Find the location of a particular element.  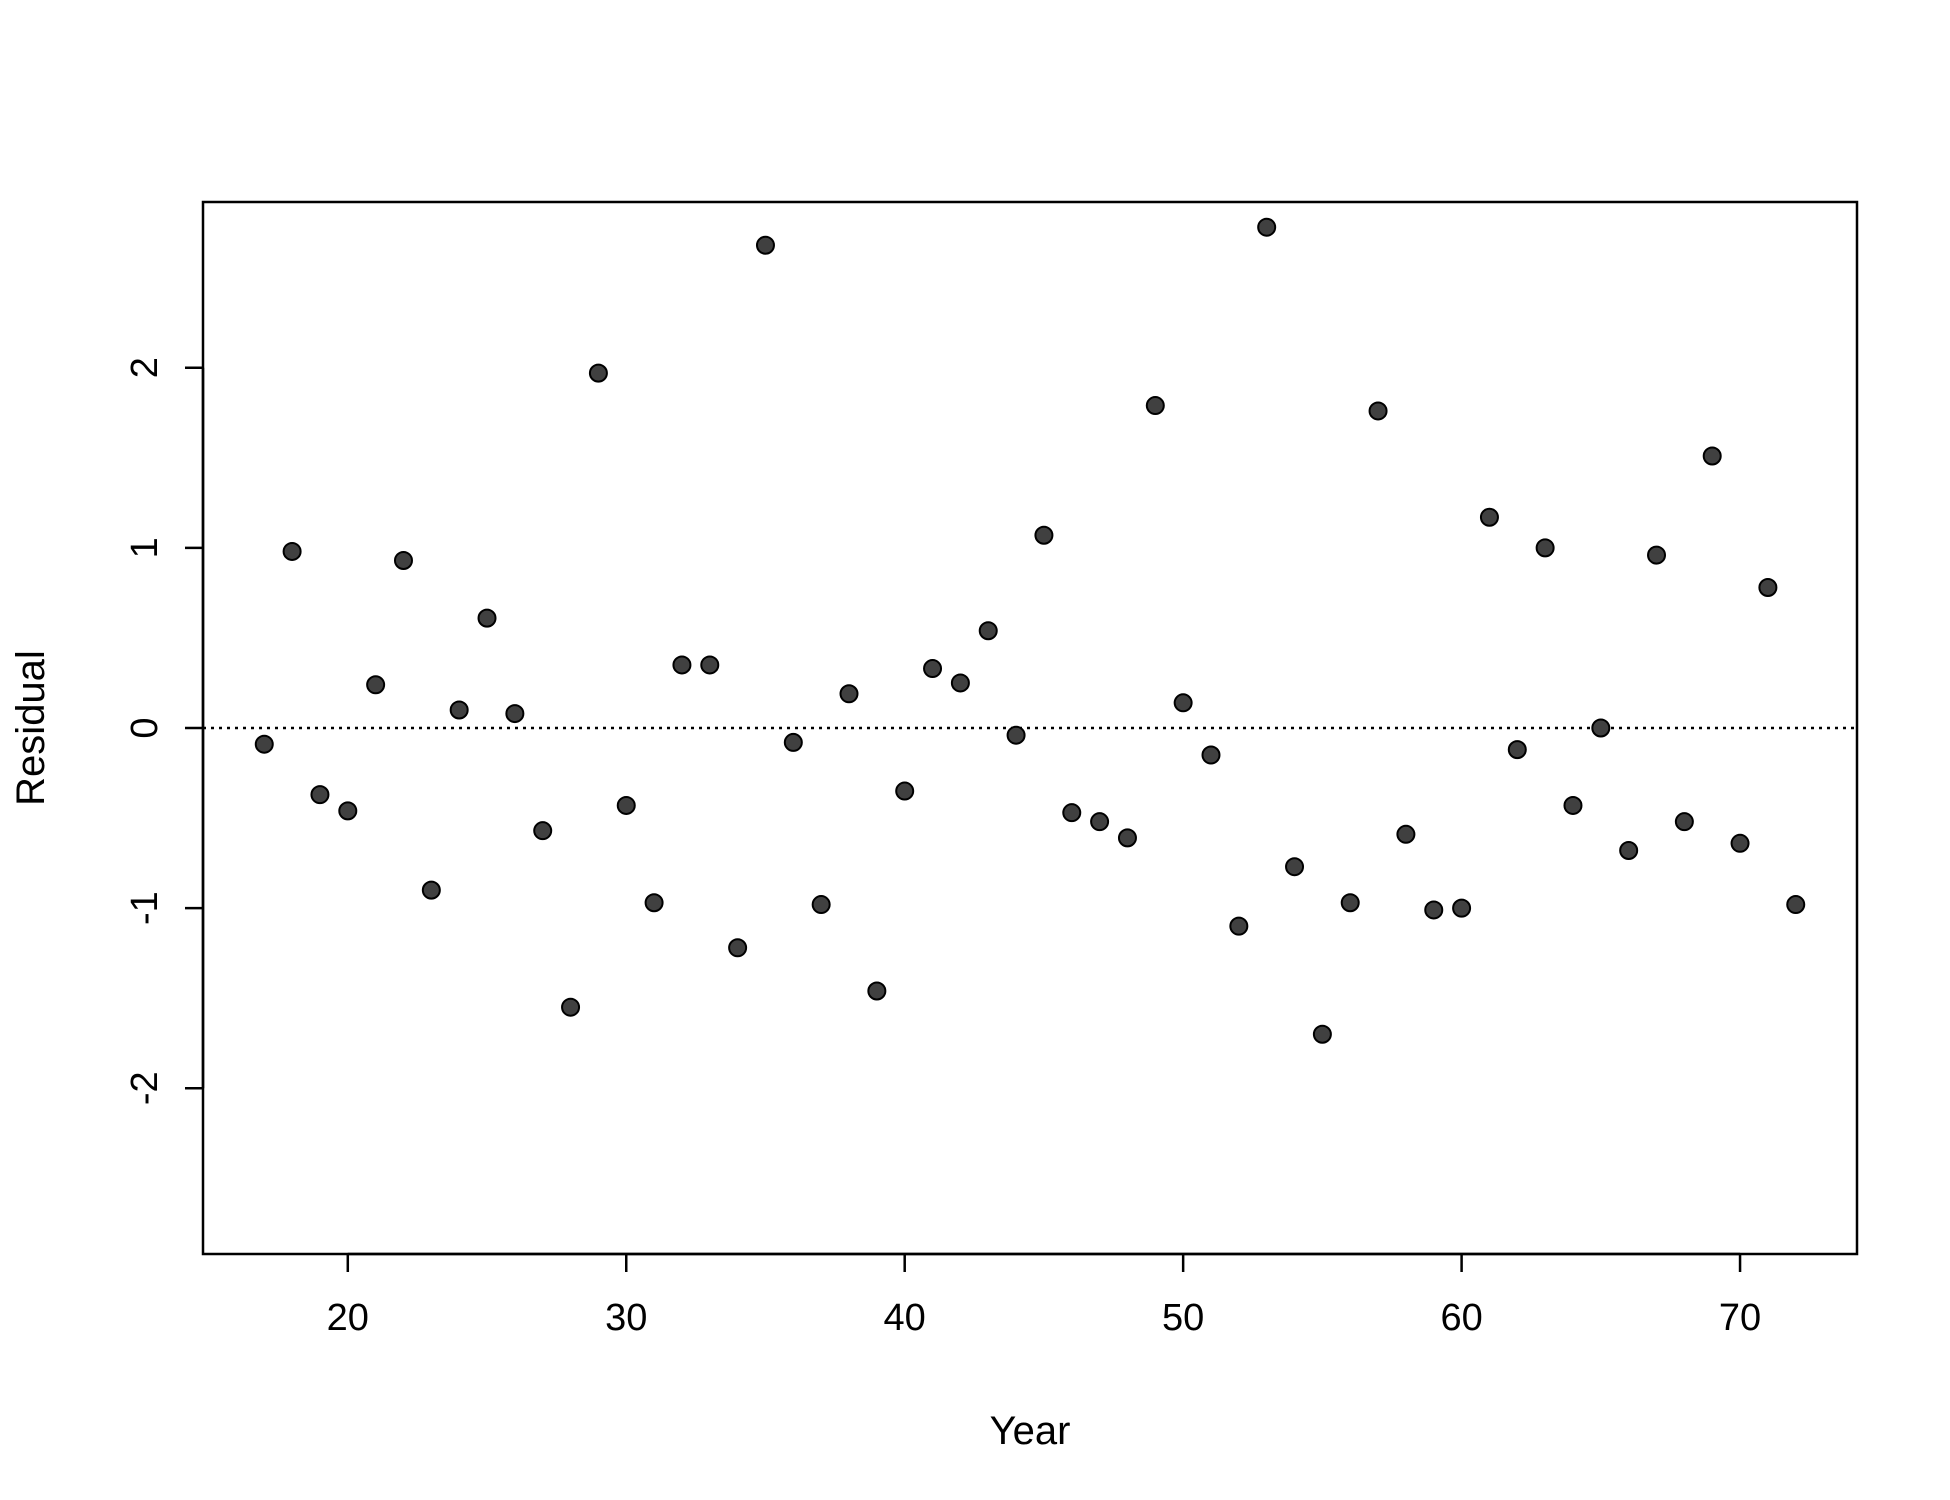

y-tick-label: 1 is located at coordinates (145, 547).